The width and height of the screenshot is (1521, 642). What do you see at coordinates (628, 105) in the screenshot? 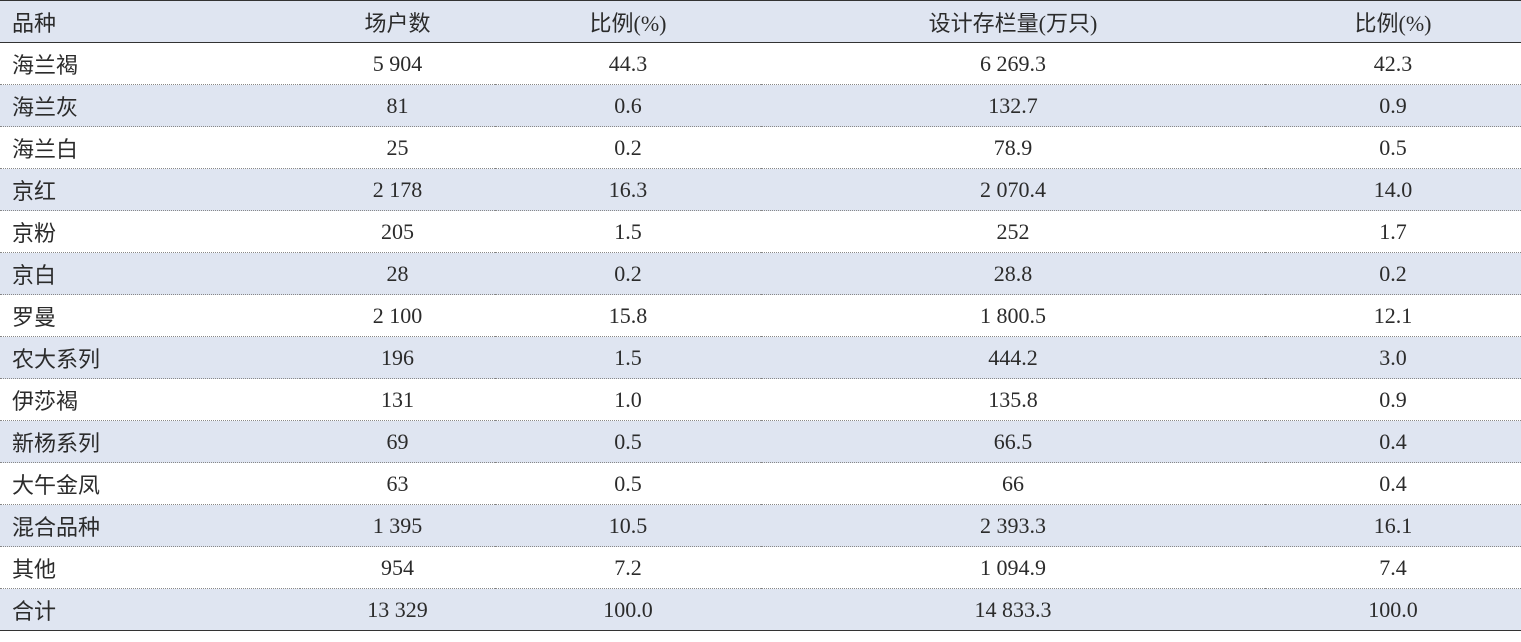
I see `table-cell: 0.6` at bounding box center [628, 105].